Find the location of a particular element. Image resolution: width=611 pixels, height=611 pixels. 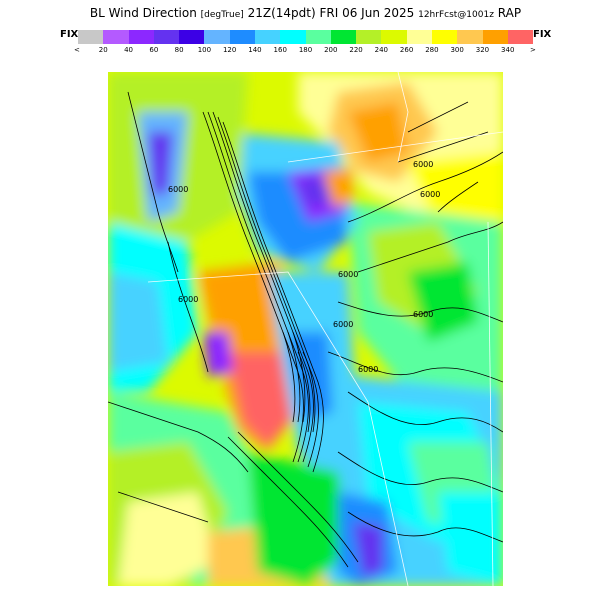

legend-tick-label: 180 is located at coordinates (305, 50).